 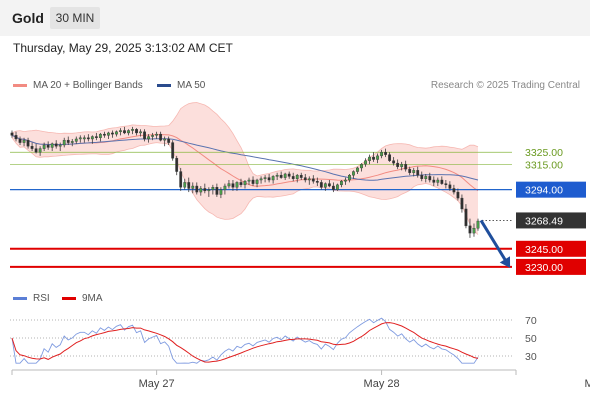 What do you see at coordinates (544, 153) in the screenshot?
I see `resistance-label: 3325.00` at bounding box center [544, 153].